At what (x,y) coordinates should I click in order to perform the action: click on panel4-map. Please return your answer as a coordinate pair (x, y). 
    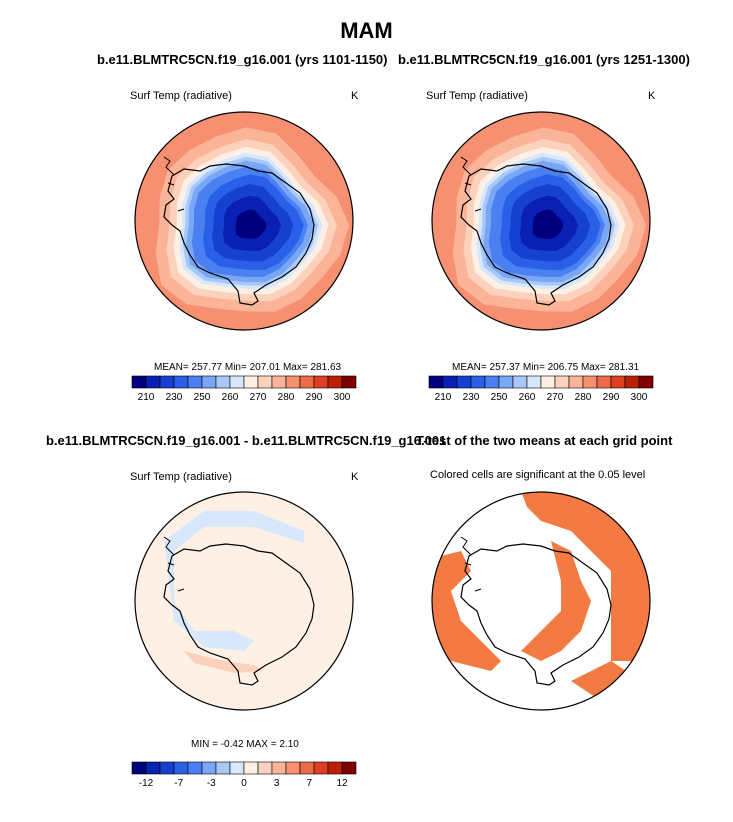
    Looking at the image, I should click on (541, 601).